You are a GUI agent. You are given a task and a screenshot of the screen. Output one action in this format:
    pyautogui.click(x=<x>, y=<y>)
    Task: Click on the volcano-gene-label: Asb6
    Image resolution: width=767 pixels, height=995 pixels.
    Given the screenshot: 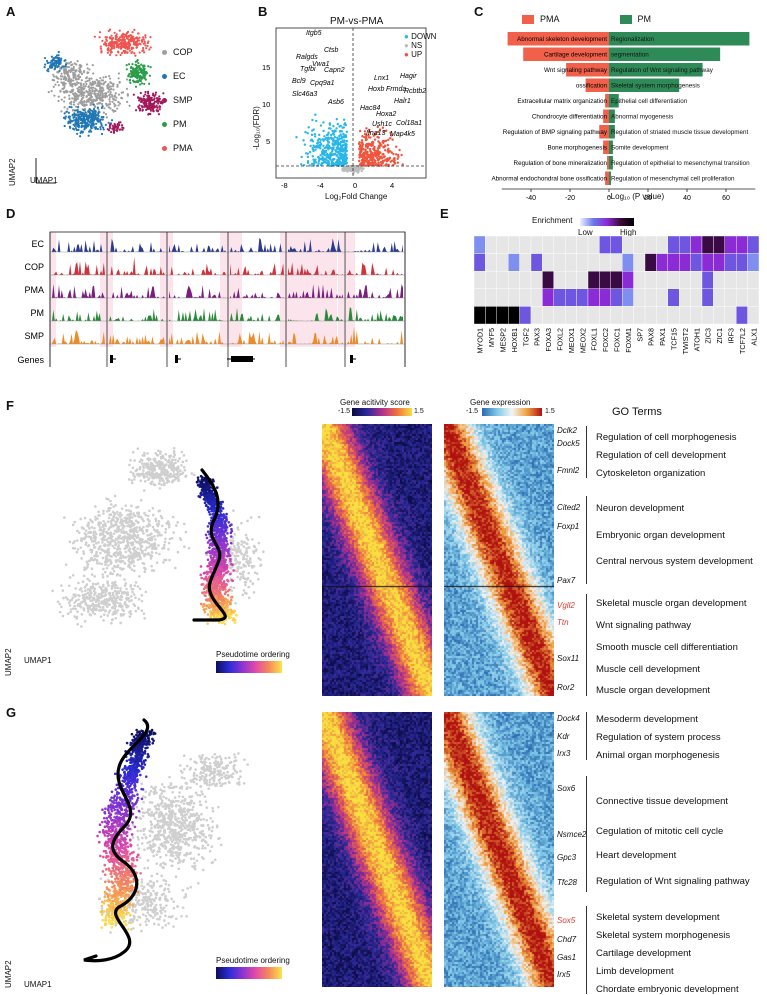 What is the action you would take?
    pyautogui.click(x=335, y=102)
    